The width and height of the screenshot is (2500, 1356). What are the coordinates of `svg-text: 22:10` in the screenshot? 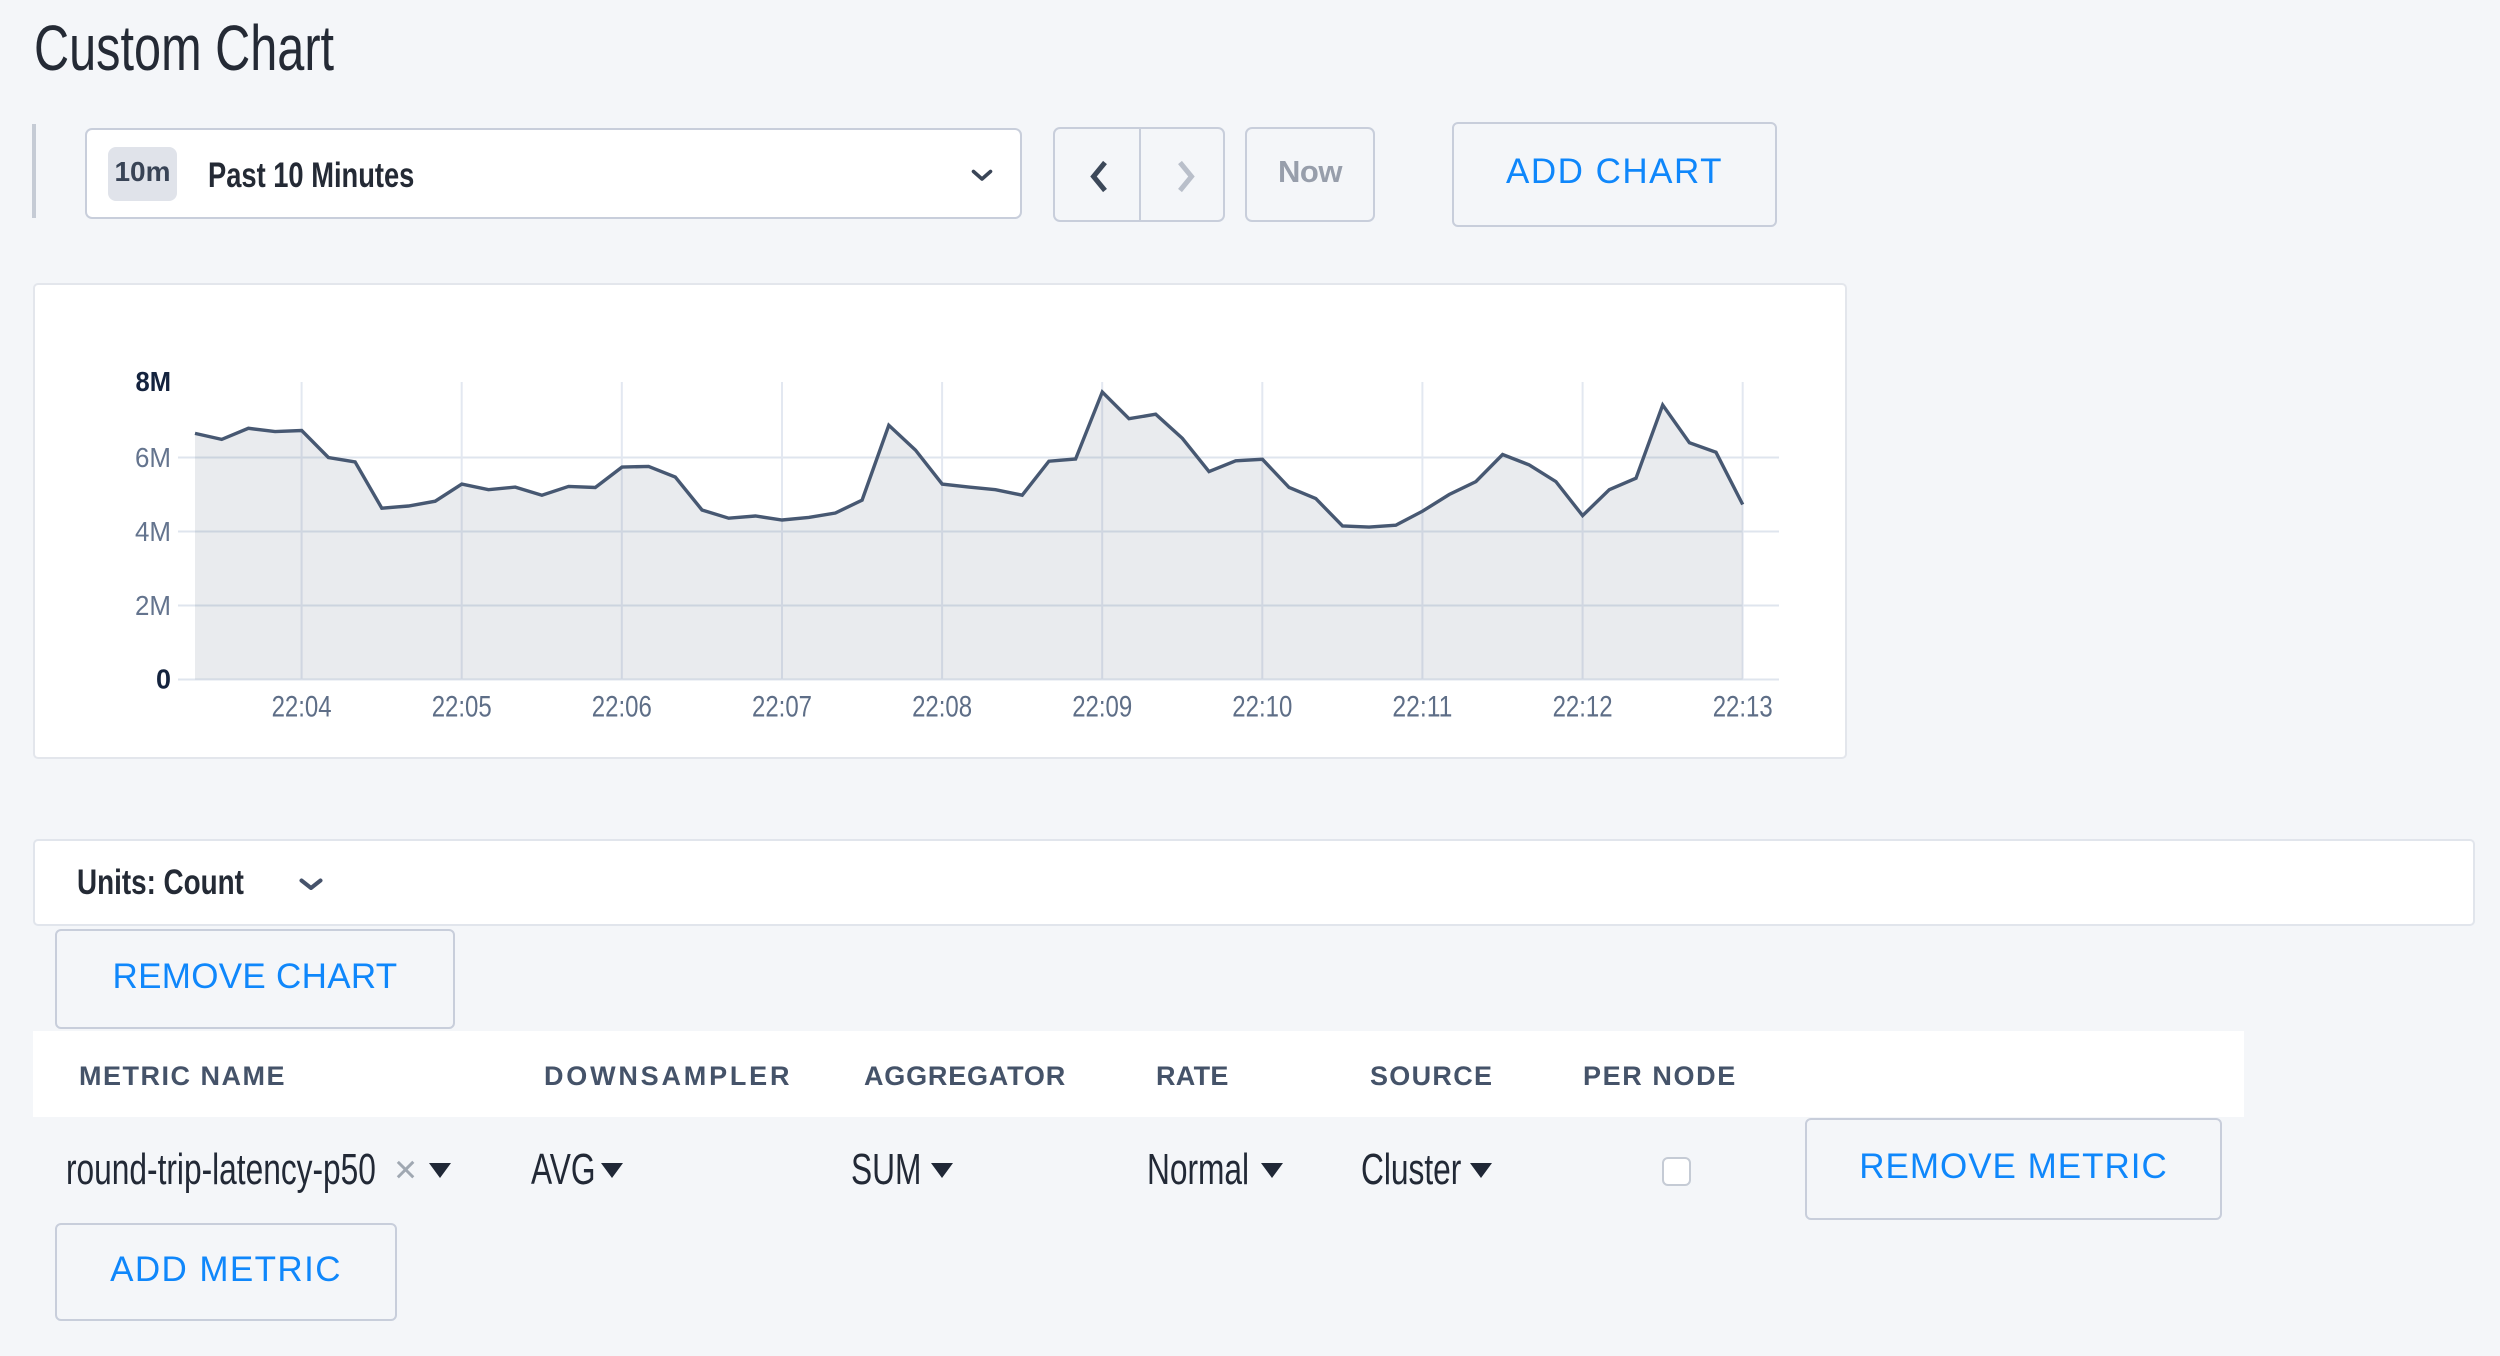 It's located at (1262, 707).